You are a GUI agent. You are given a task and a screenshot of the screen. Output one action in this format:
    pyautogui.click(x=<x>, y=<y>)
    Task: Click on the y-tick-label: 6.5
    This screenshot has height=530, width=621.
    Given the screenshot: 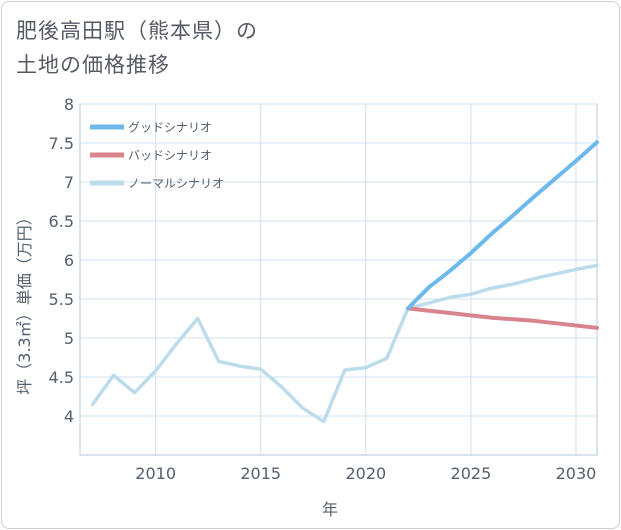 What is the action you would take?
    pyautogui.click(x=61, y=221)
    